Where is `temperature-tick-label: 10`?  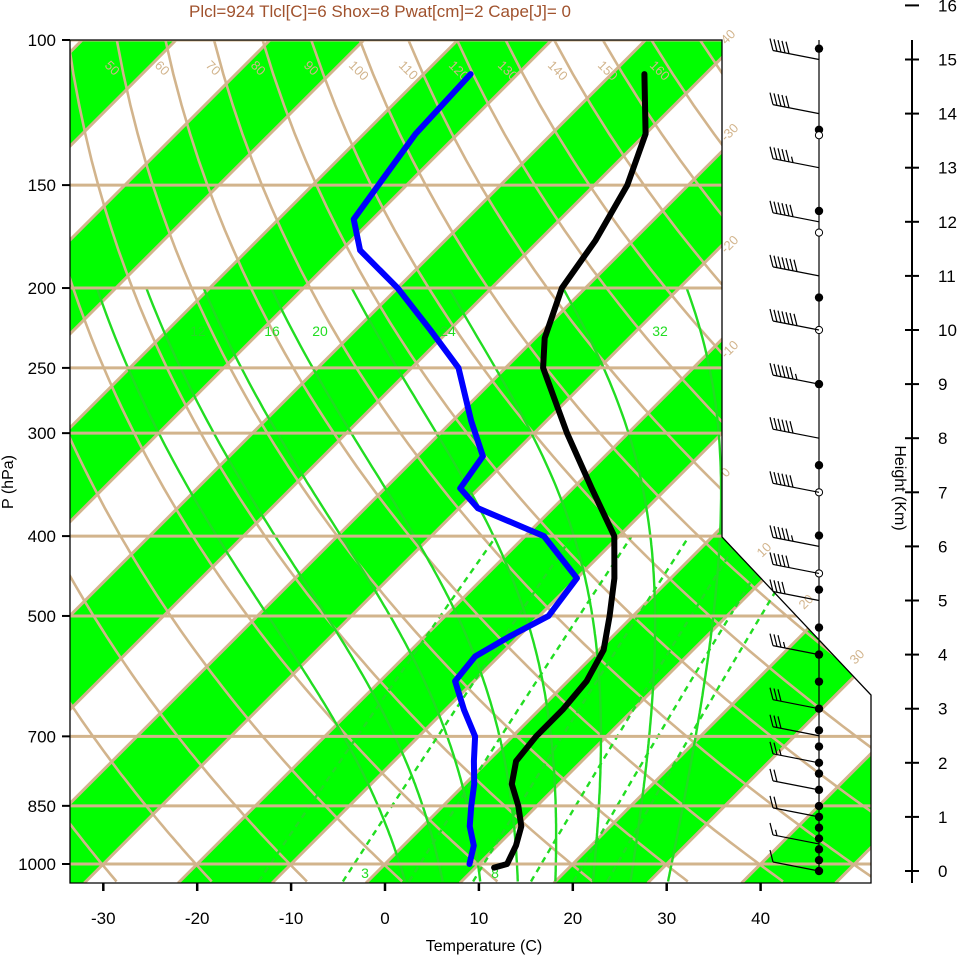
temperature-tick-label: 10 is located at coordinates (478, 918).